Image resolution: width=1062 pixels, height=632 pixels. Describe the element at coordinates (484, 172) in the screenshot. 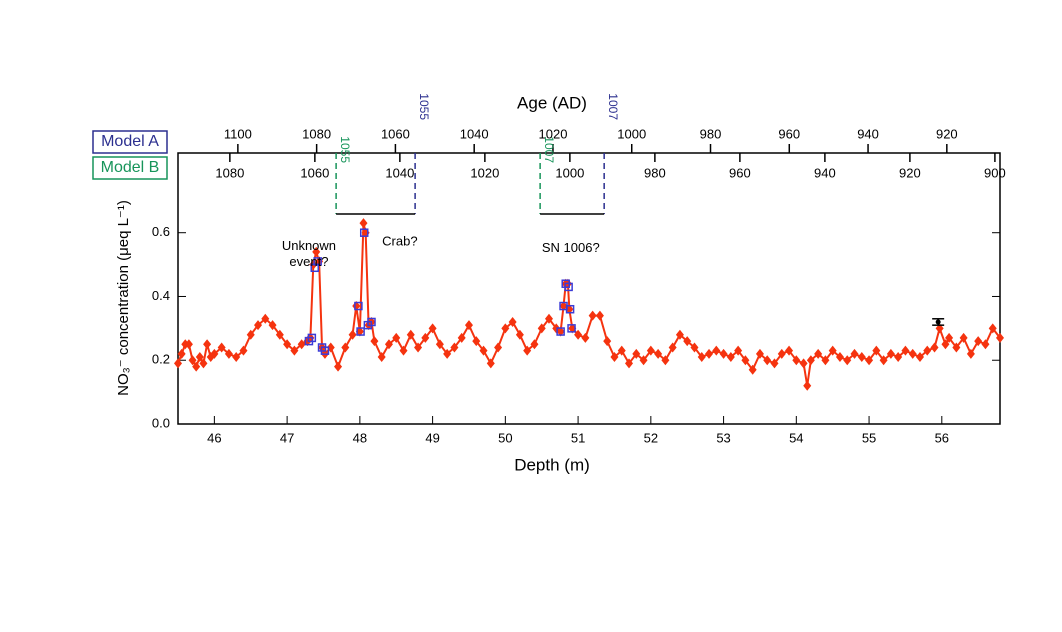

I see `age-tick-label: 1020` at that location.